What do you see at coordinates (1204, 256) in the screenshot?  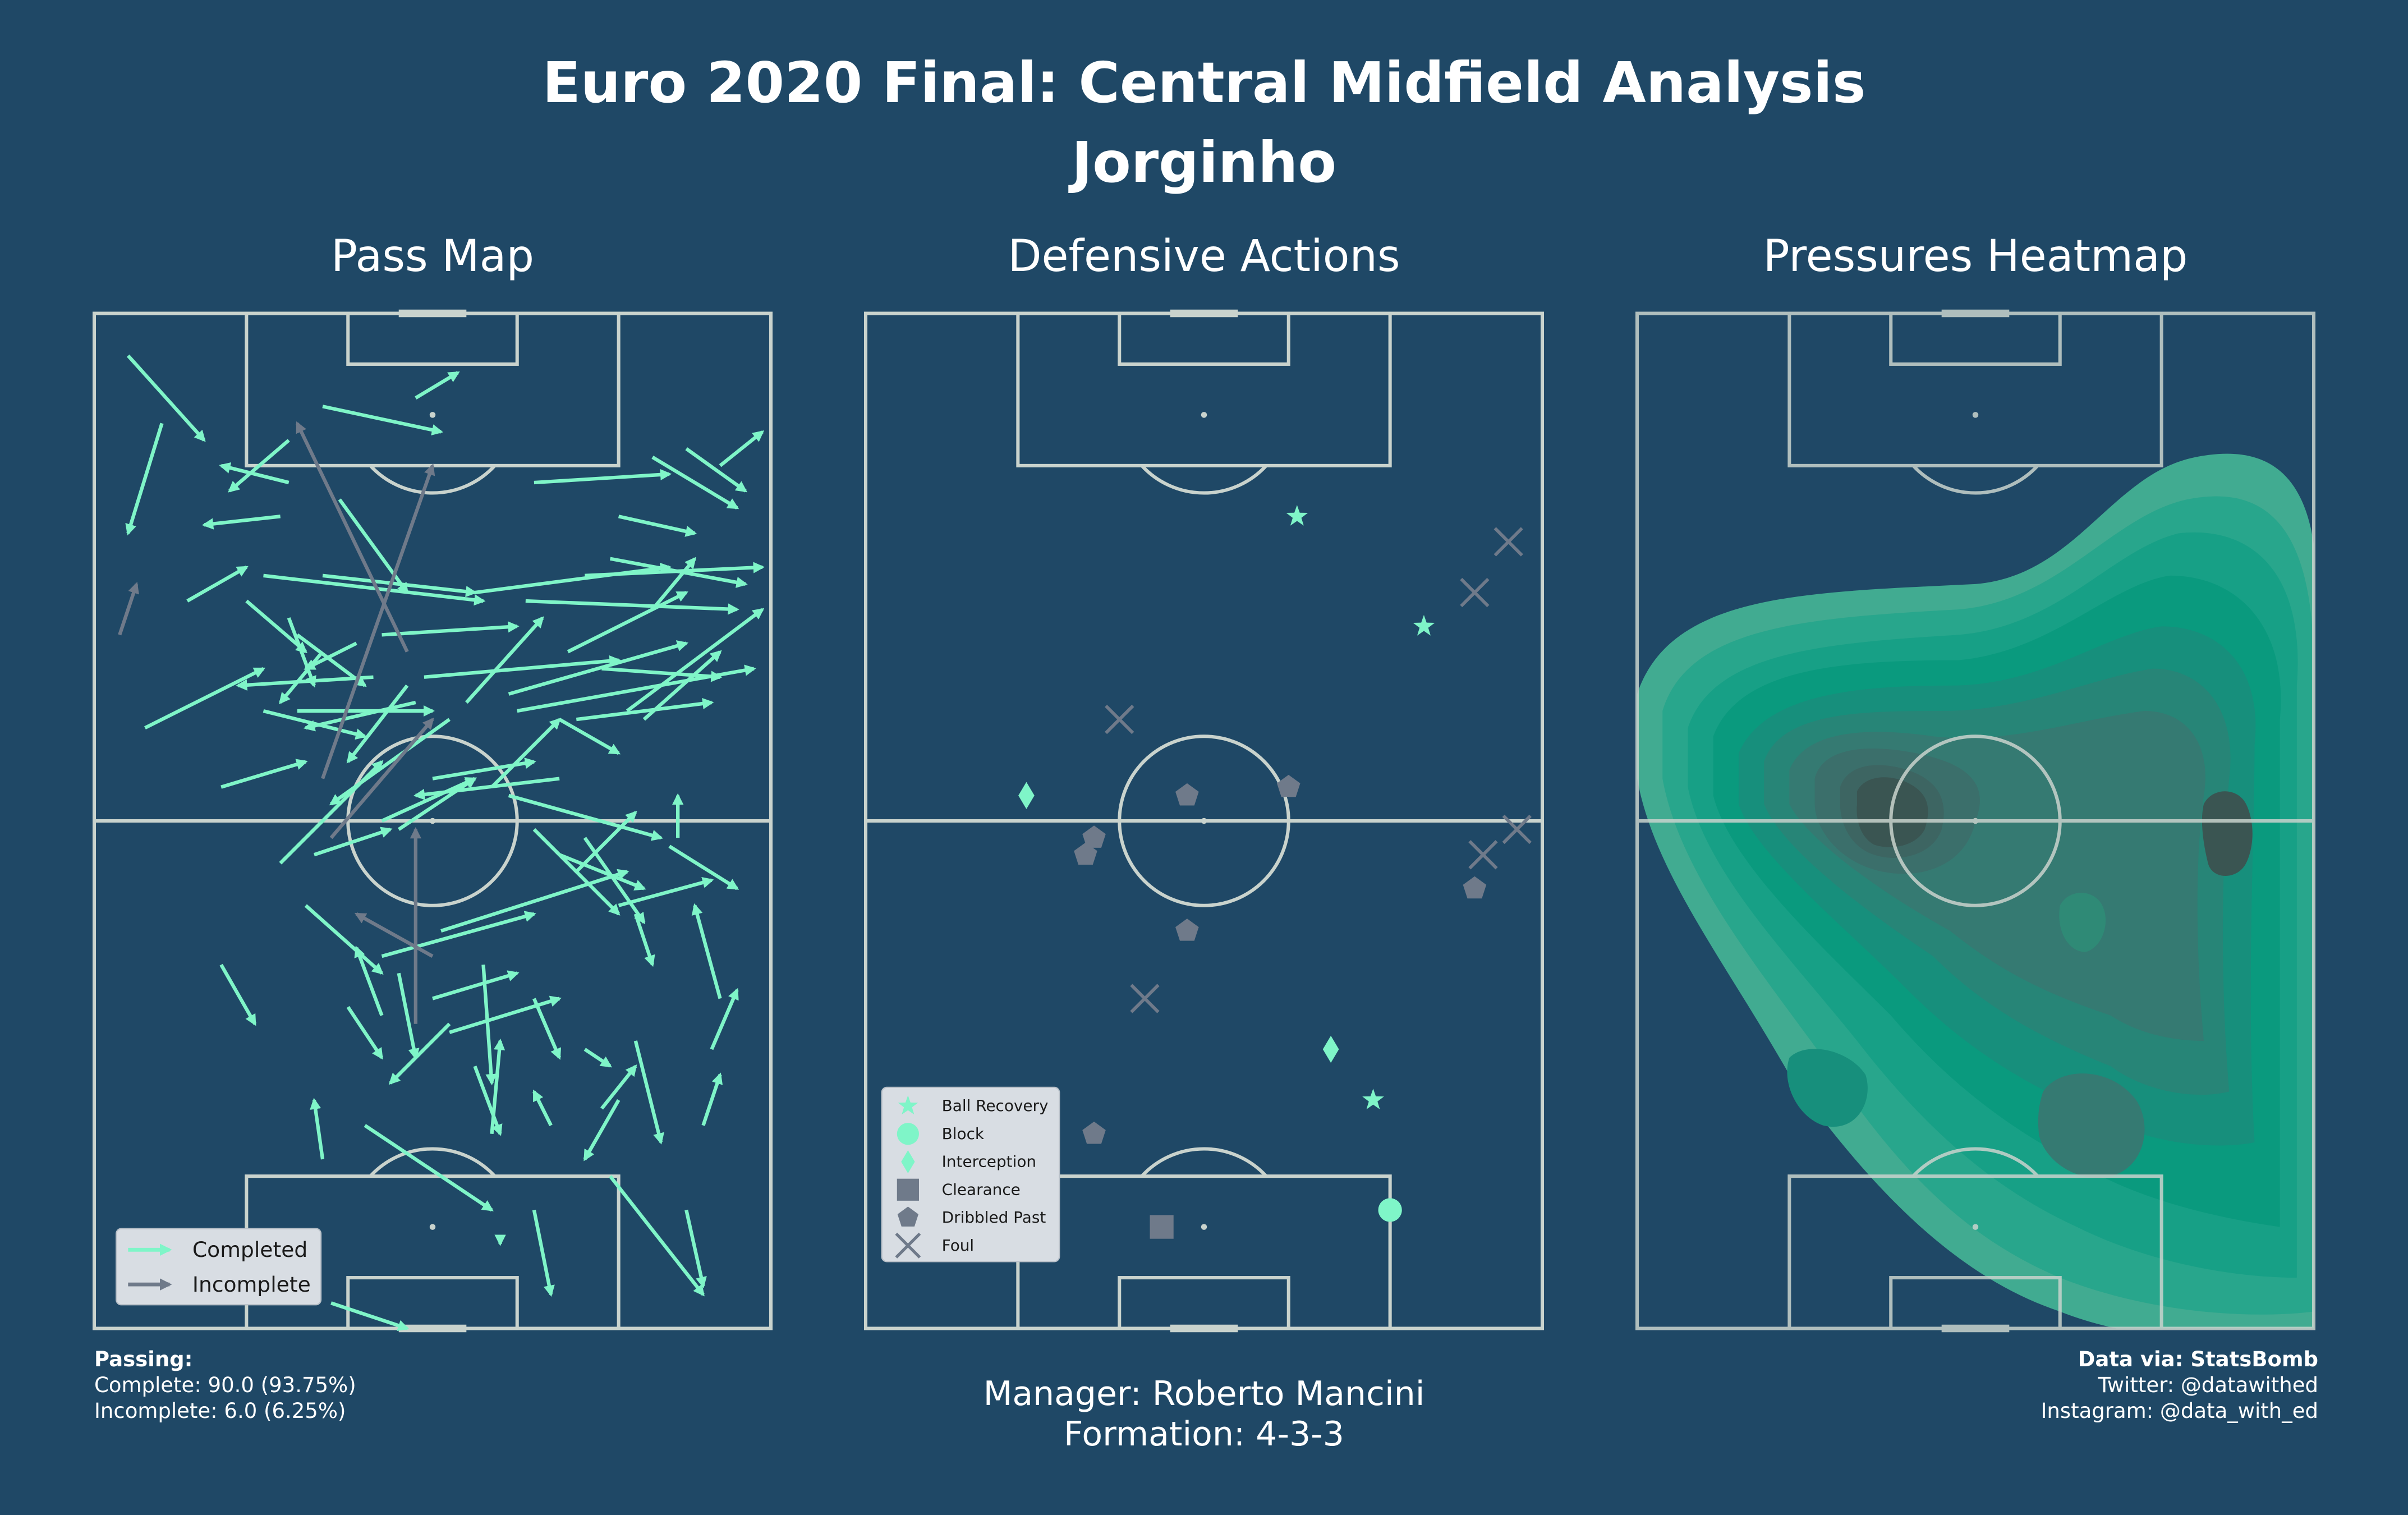 I see `defensive-actions-title: Defensive Actions` at bounding box center [1204, 256].